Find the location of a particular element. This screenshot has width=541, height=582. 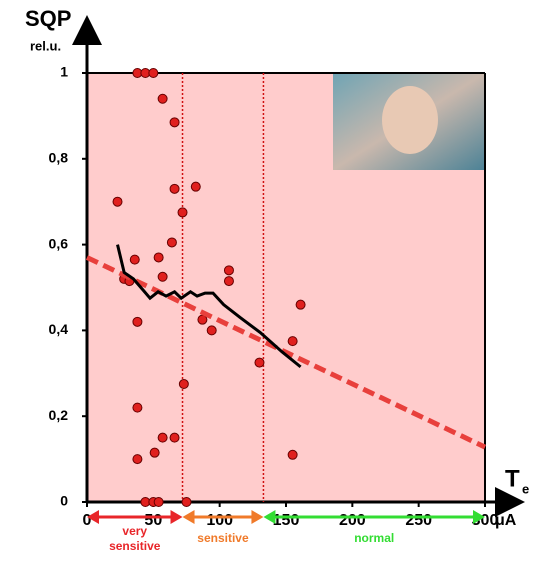

y-tick-label: 0,4 is located at coordinates (59, 329).